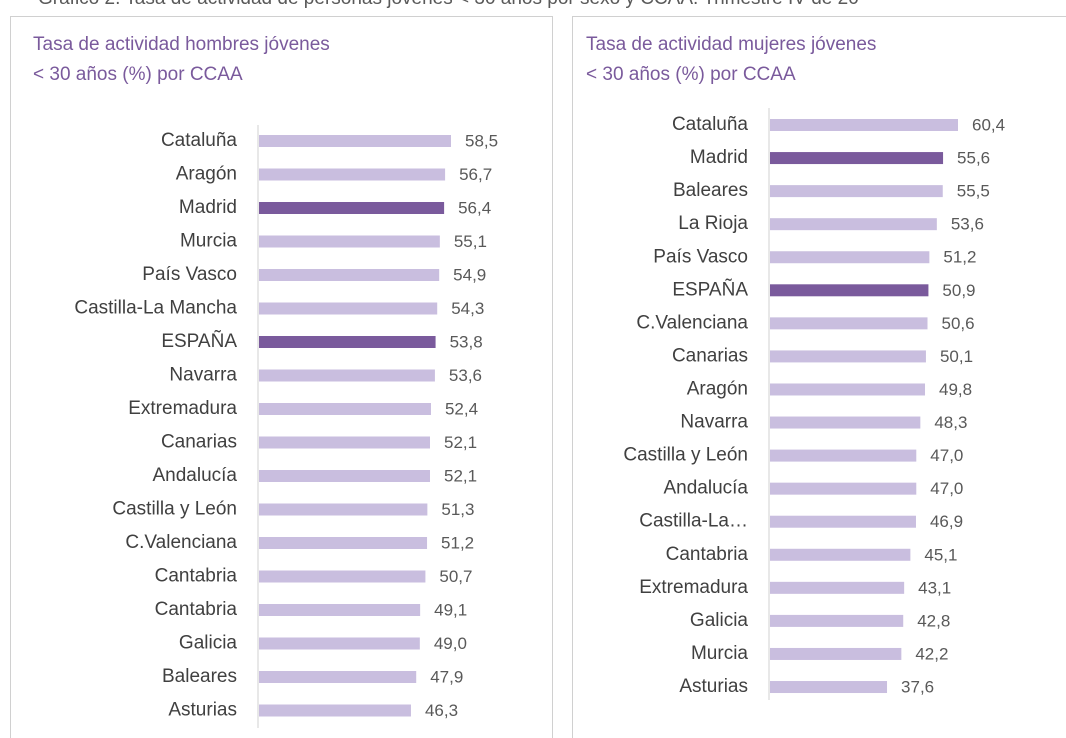 The height and width of the screenshot is (738, 1066). Describe the element at coordinates (931, 653) in the screenshot. I see `value-label: 42,2` at that location.